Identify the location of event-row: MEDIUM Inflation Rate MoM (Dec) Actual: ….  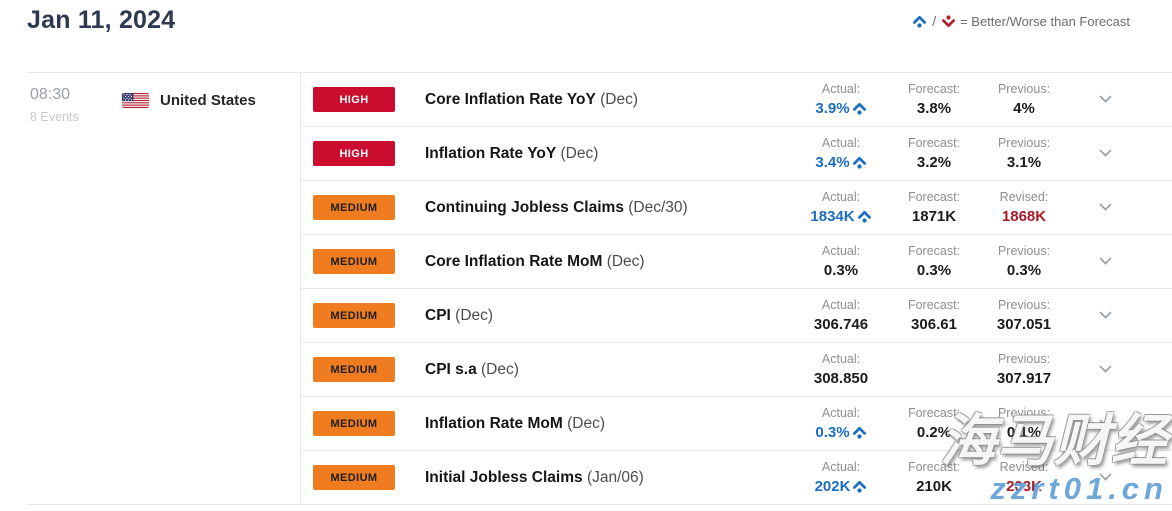
(736, 424).